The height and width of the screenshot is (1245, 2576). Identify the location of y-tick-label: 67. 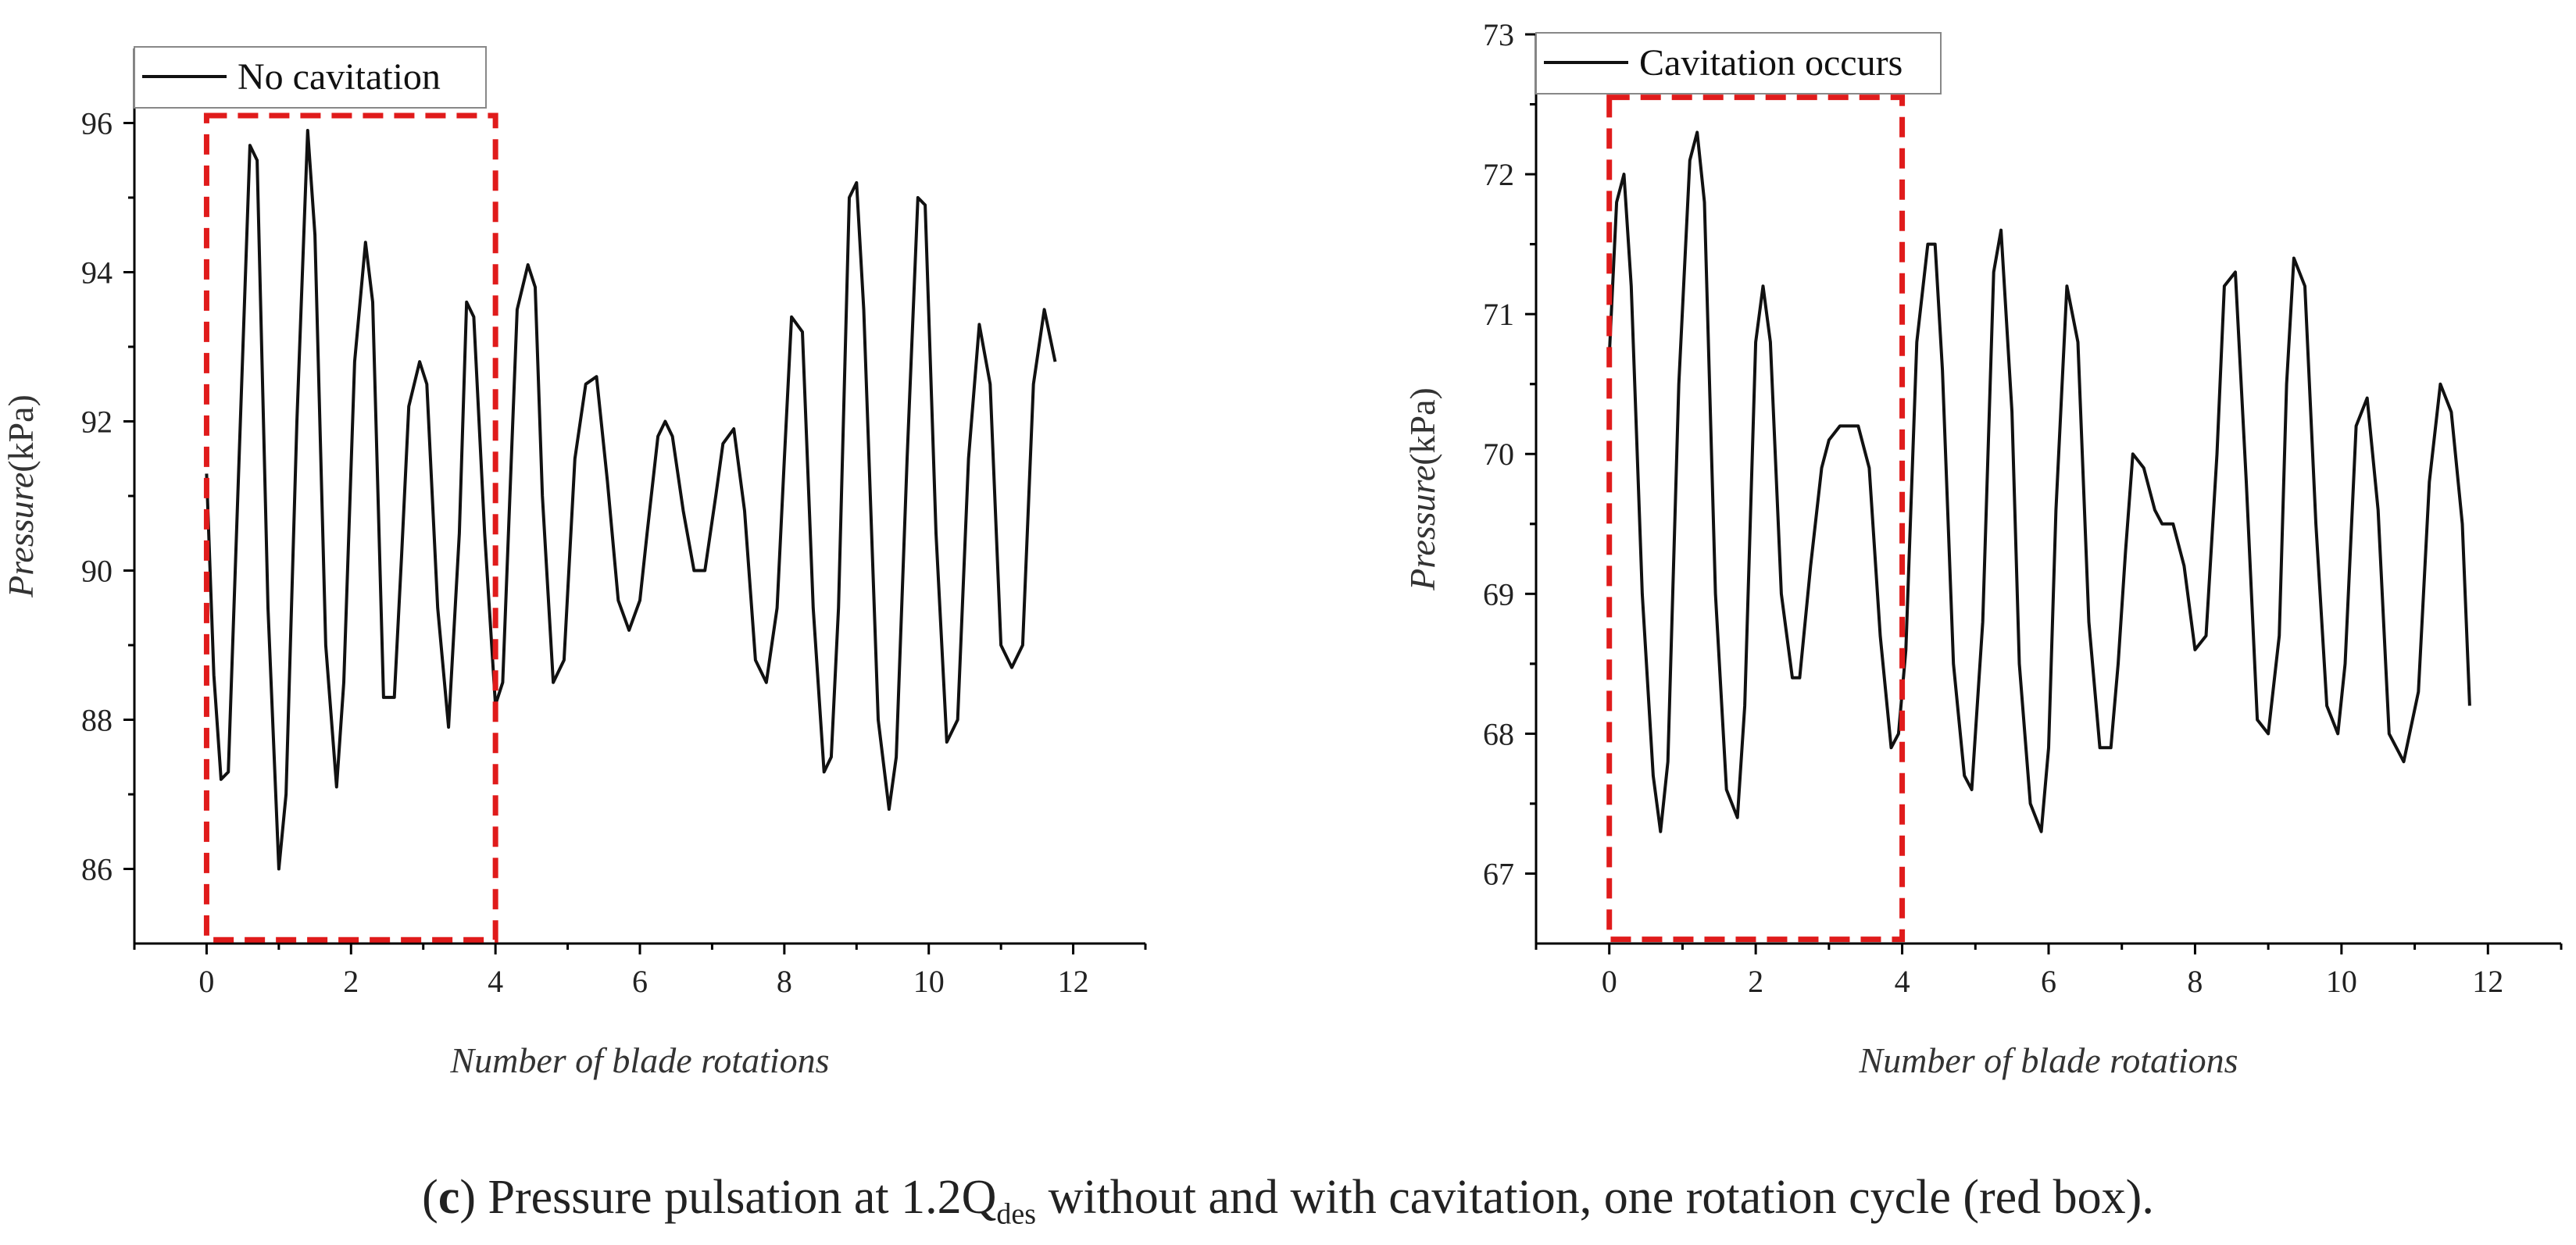
(1499, 874).